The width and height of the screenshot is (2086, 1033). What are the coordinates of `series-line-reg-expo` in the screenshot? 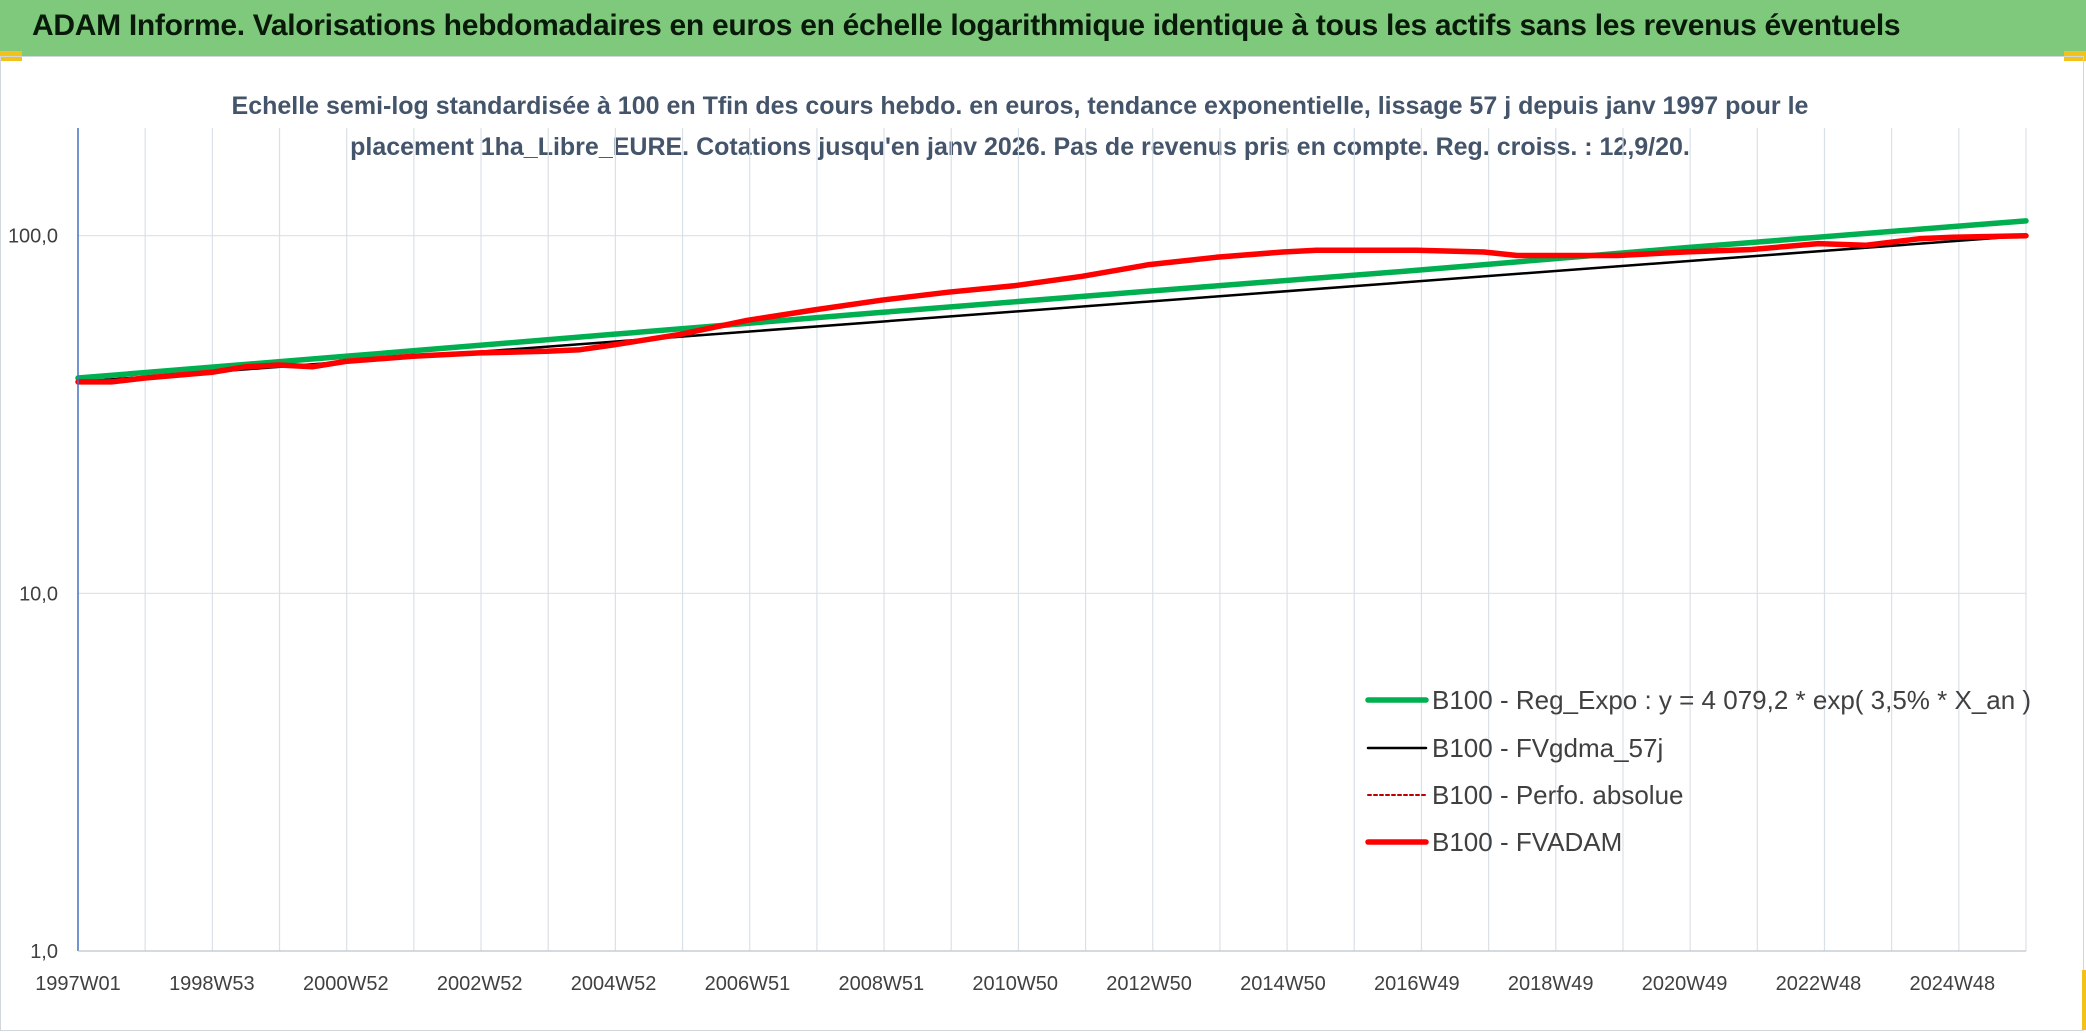 It's located at (1052, 299).